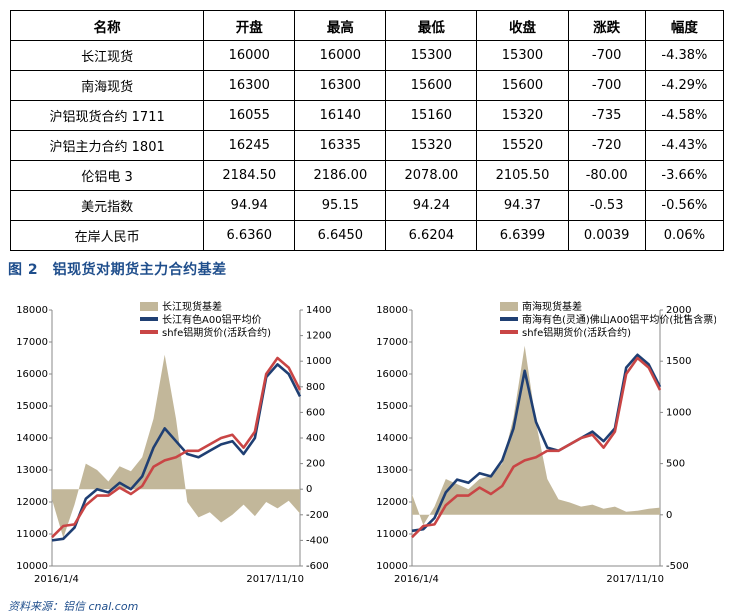 This screenshot has width=740, height=615. I want to click on header-close: 收盘, so click(522, 25).